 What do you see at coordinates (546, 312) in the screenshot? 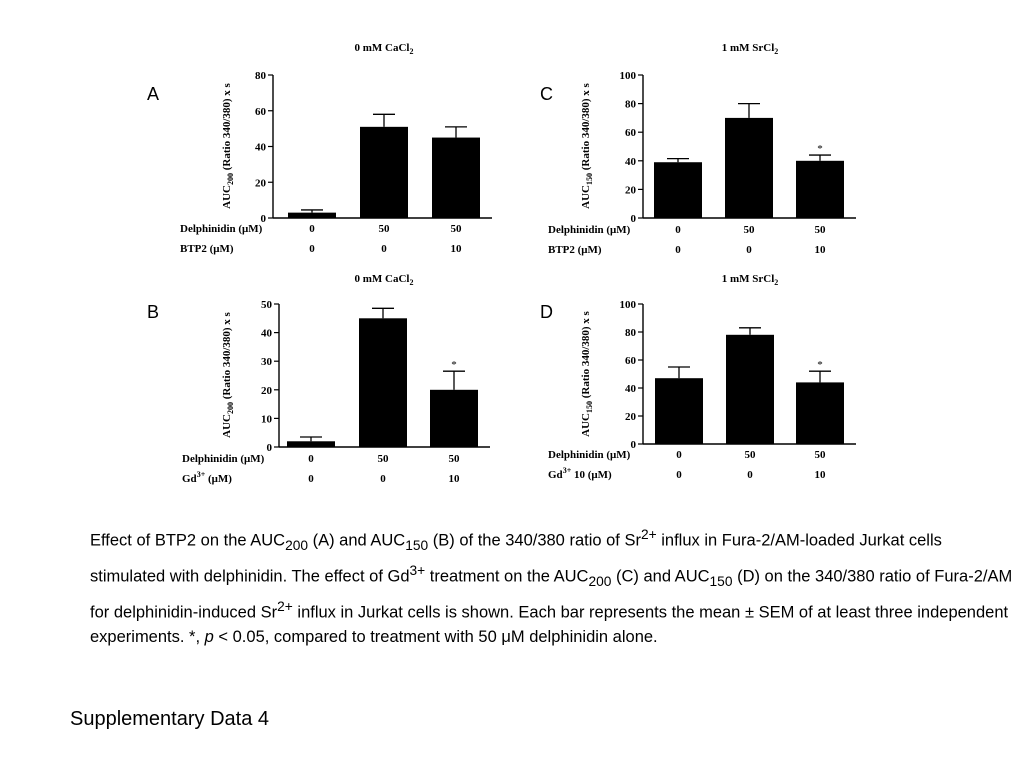
I see `panel-letter: D` at bounding box center [546, 312].